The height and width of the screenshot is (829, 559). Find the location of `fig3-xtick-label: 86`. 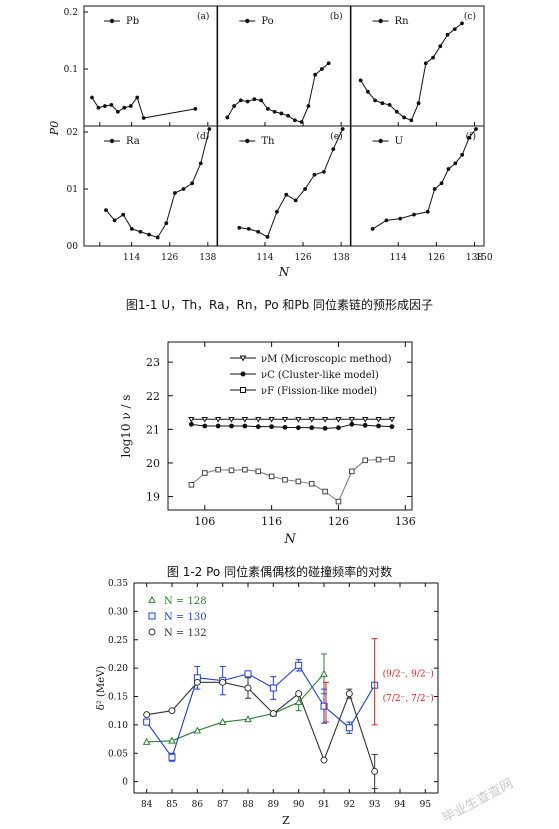

fig3-xtick-label: 86 is located at coordinates (198, 805).